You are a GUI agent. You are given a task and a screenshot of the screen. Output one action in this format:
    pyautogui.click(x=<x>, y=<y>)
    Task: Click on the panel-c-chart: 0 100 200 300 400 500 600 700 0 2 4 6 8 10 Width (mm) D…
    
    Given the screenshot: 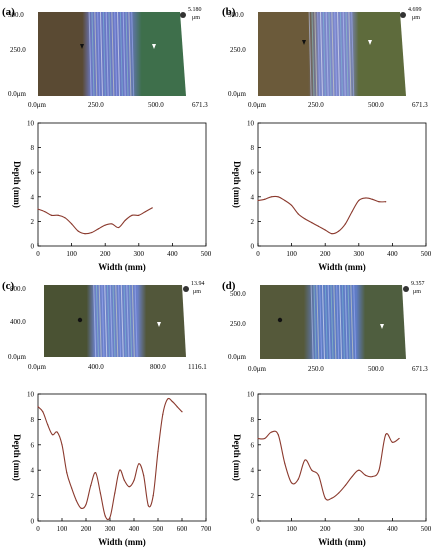 What is the action you would take?
    pyautogui.click(x=112, y=469)
    